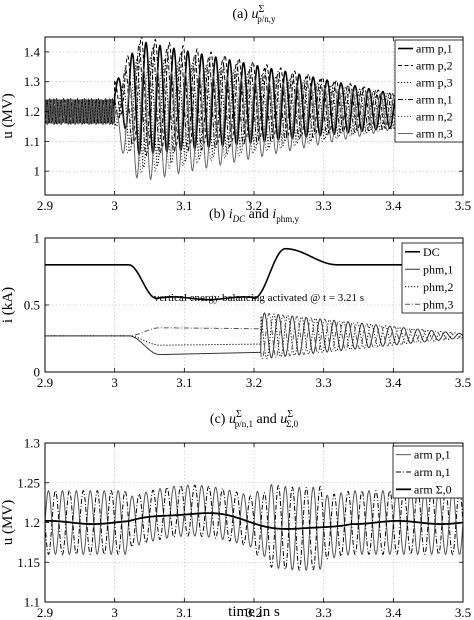  What do you see at coordinates (32, 51) in the screenshot?
I see `y-tick-label: 1.4` at bounding box center [32, 51].